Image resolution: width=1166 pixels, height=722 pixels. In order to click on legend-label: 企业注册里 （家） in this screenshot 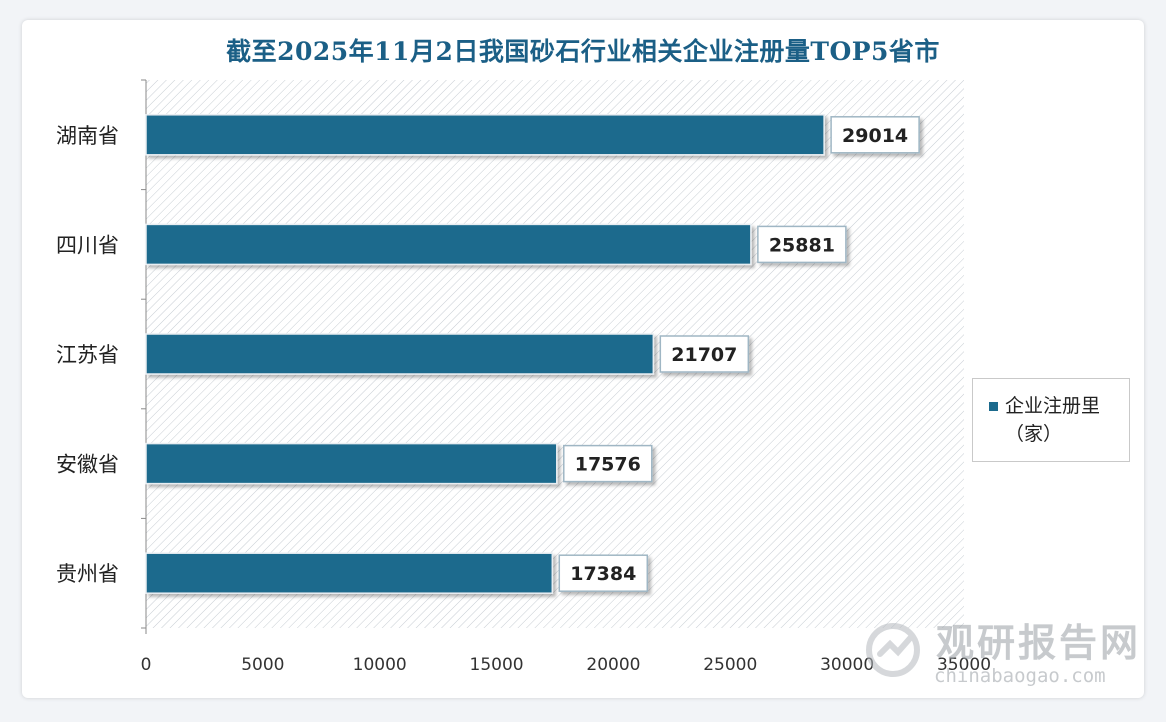, I will do `click(1065, 420)`.